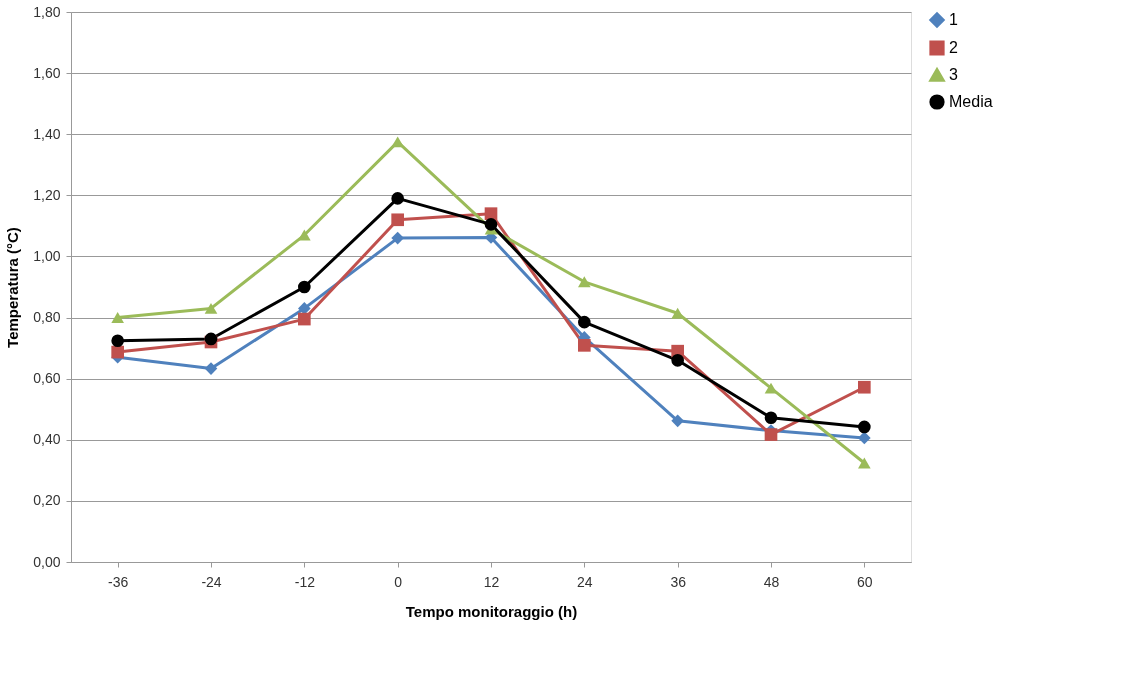 The image size is (1142, 697). Describe the element at coordinates (865, 581) in the screenshot. I see `x-tick-label: 60` at that location.